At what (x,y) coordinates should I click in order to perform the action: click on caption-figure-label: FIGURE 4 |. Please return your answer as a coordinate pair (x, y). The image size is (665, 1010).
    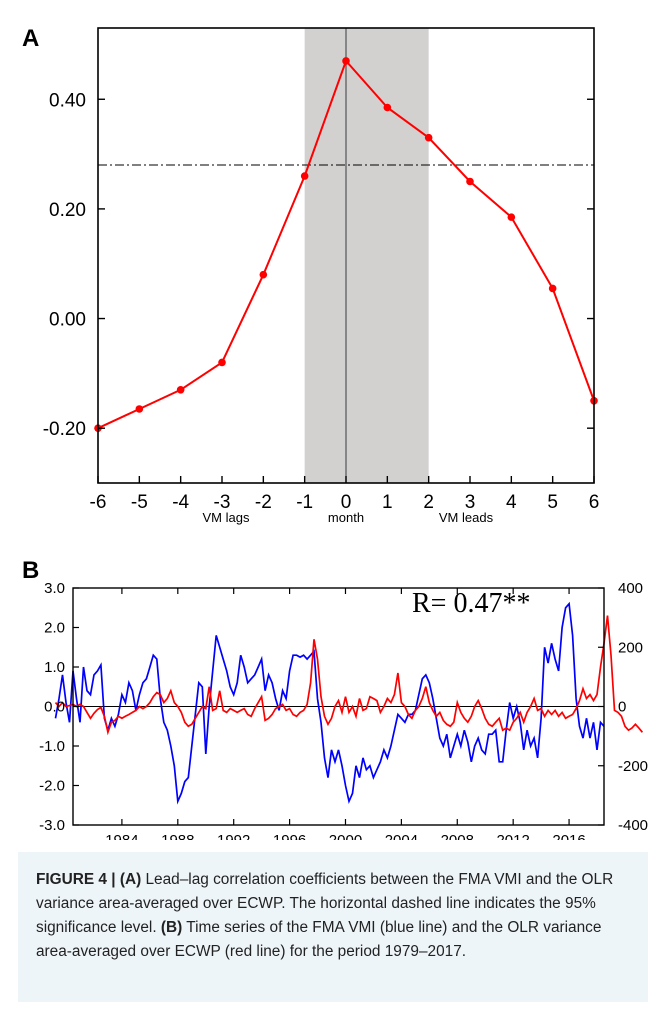
    Looking at the image, I should click on (76, 879).